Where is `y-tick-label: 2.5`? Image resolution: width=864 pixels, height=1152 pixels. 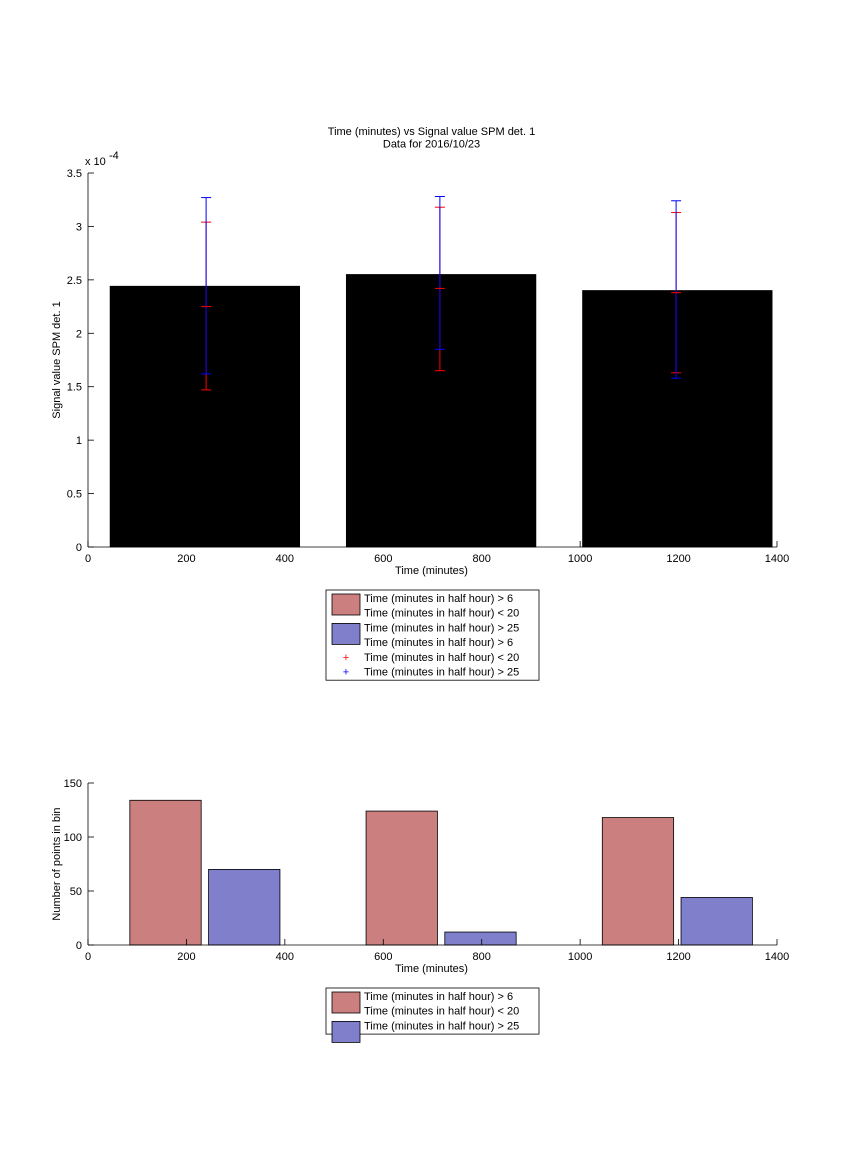
y-tick-label: 2.5 is located at coordinates (74, 281).